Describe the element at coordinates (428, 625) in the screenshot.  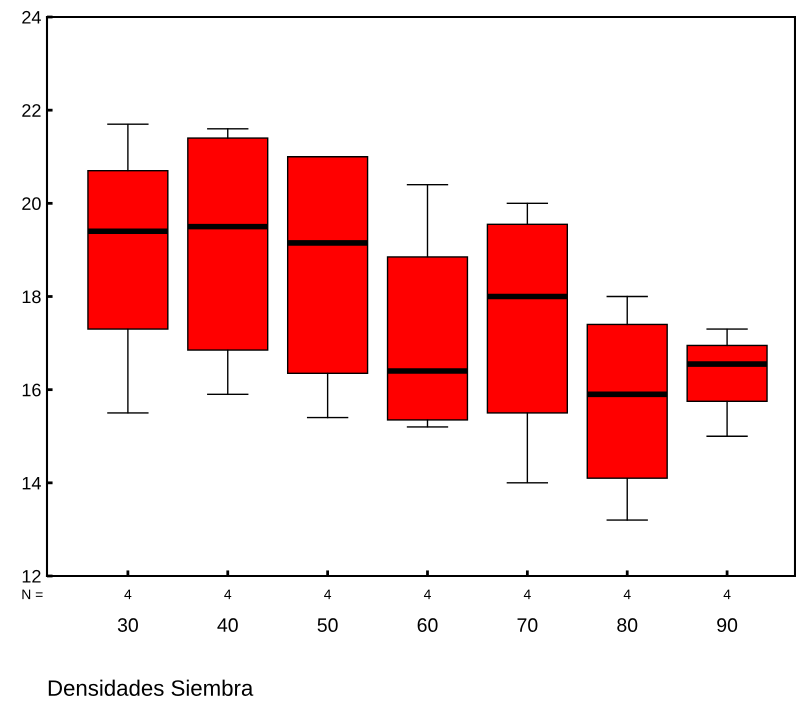
I see `x-tick-label: 60` at that location.